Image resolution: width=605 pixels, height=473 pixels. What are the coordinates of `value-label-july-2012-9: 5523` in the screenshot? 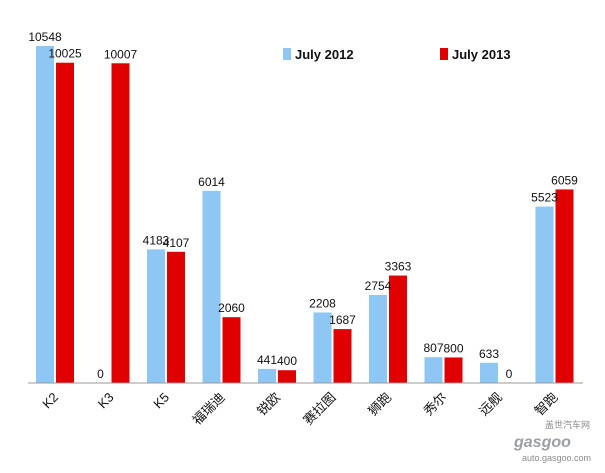 It's located at (544, 198).